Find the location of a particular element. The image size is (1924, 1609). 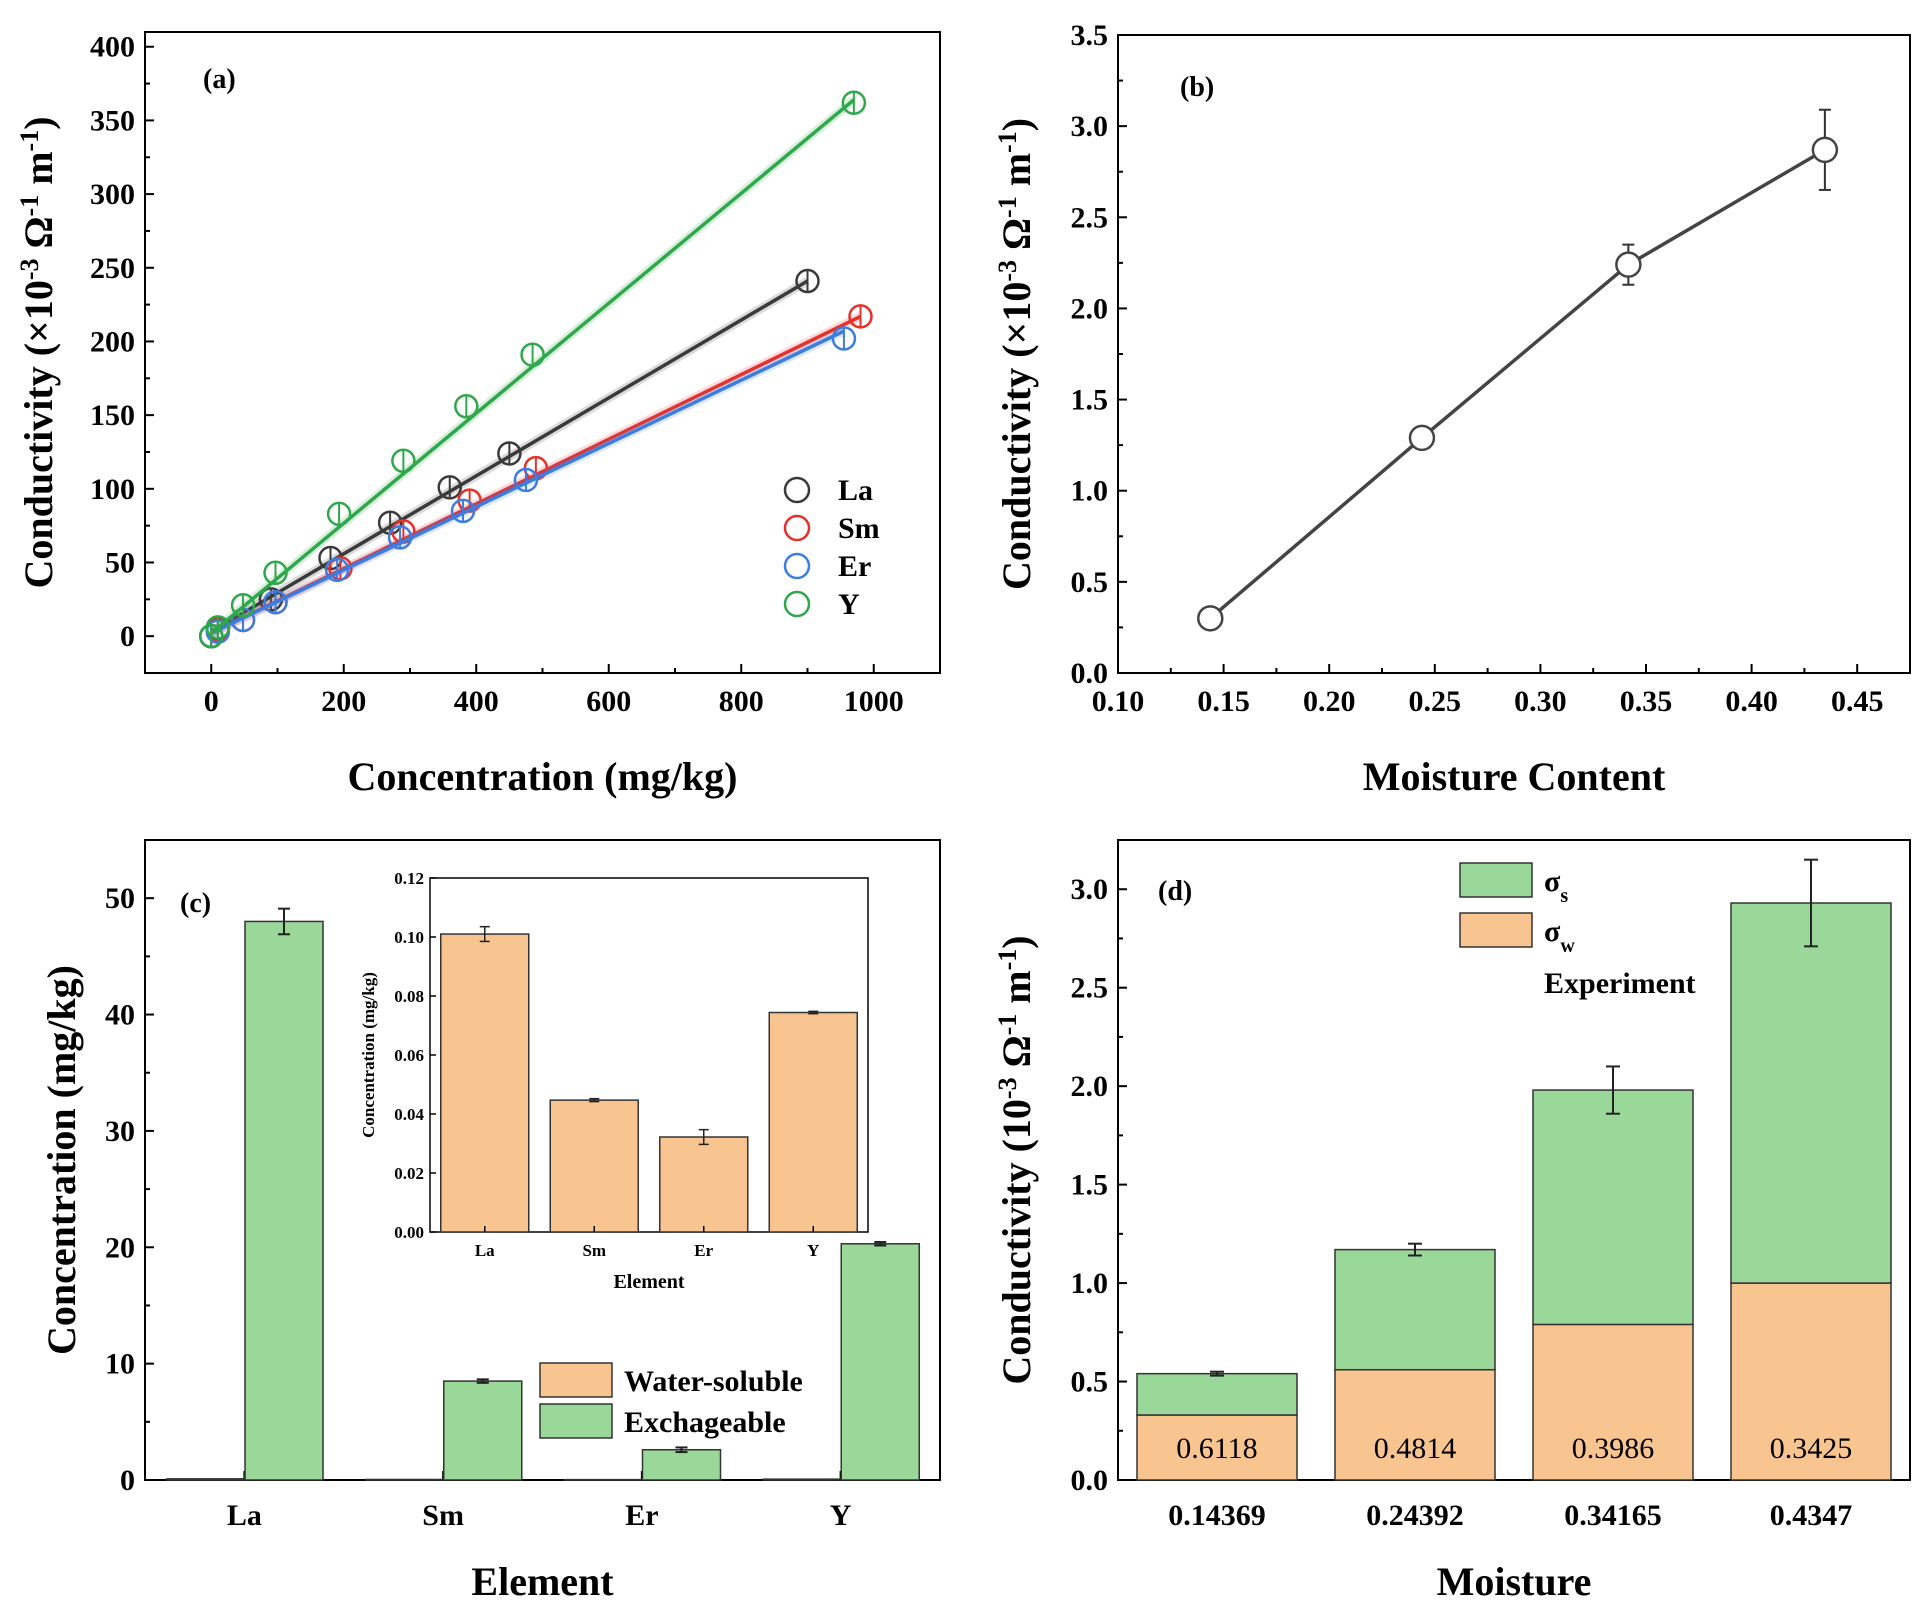

panel-label-a: (a) is located at coordinates (219, 79).